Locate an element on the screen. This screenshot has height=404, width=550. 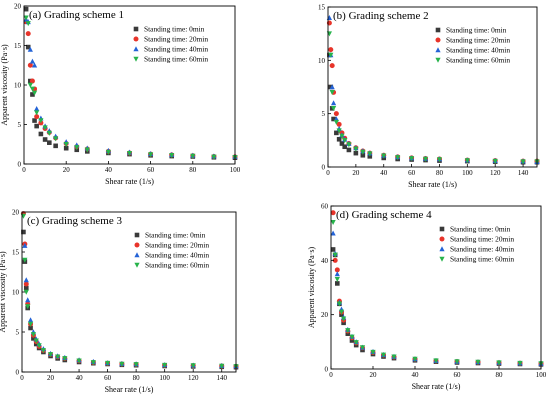
y-tick-label: 60 is located at coordinates (325, 207).